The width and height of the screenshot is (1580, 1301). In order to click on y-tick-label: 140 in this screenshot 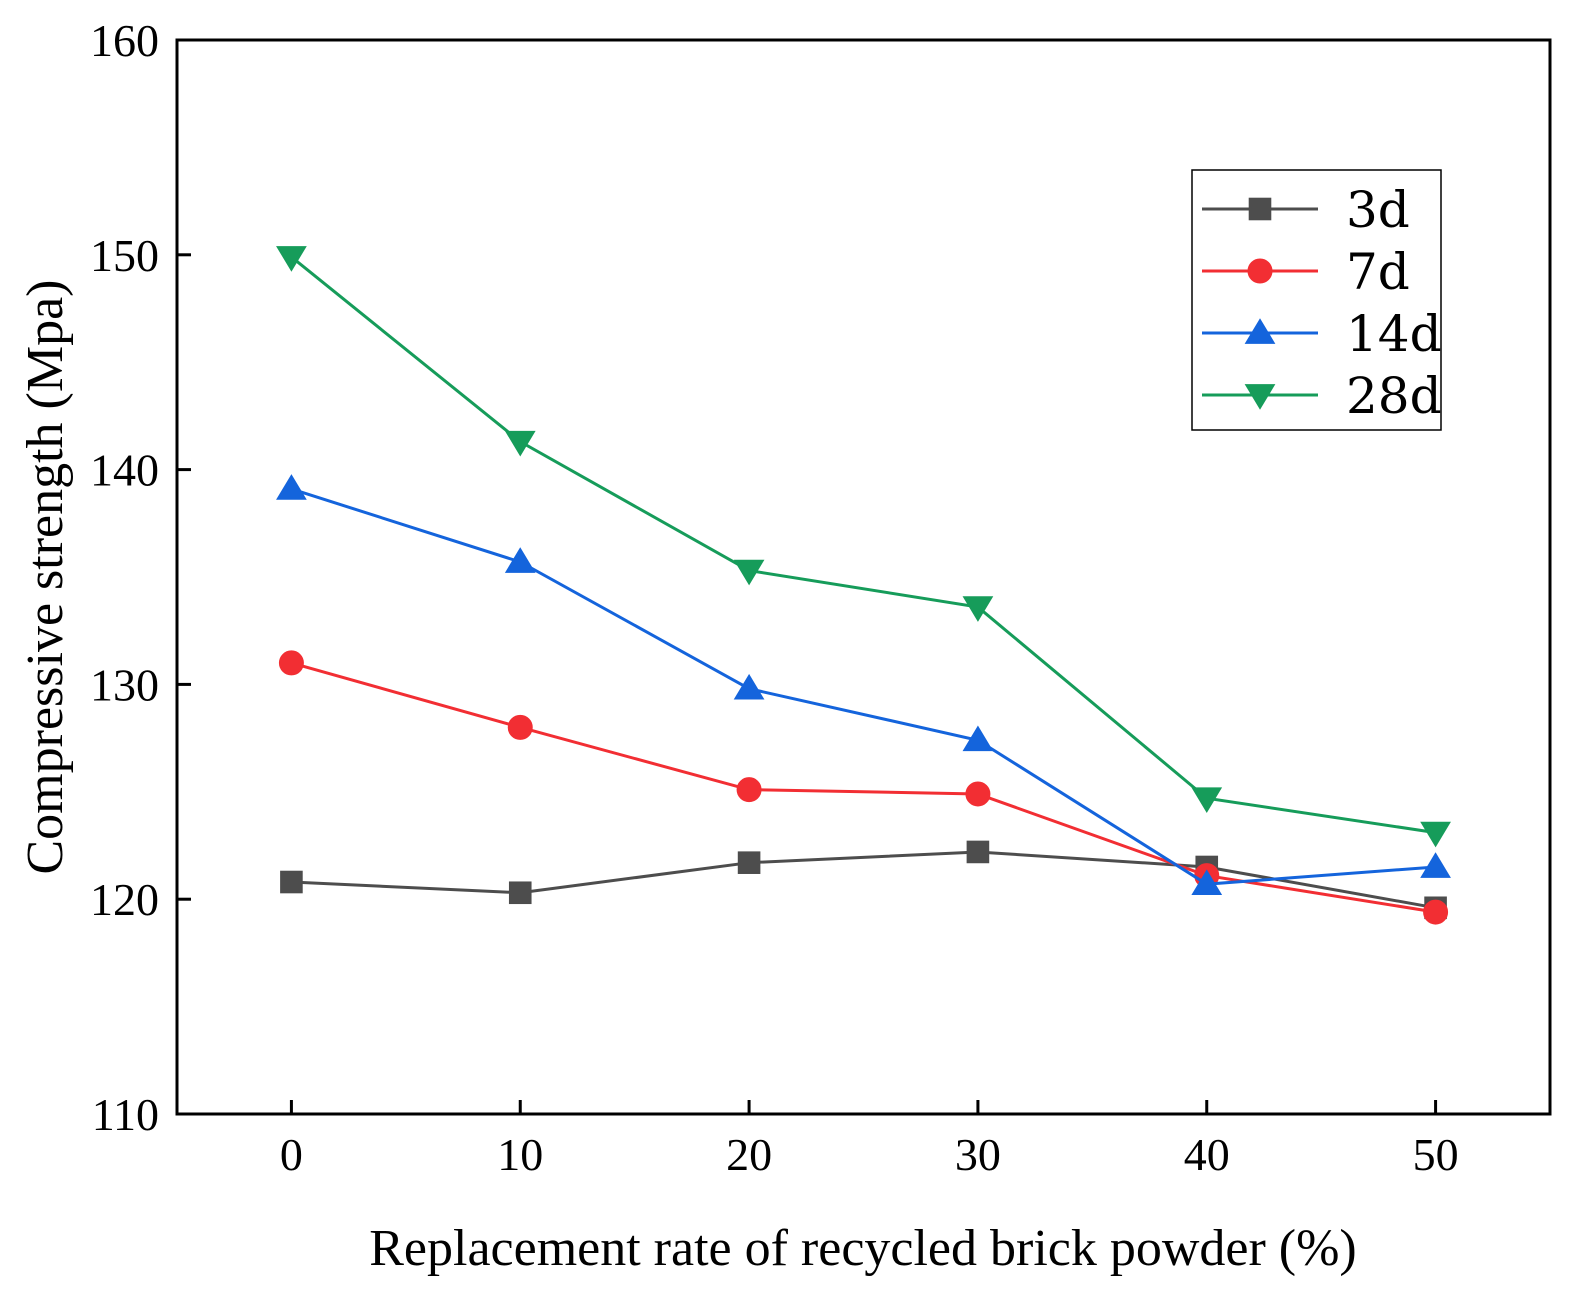, I will do `click(124, 470)`.